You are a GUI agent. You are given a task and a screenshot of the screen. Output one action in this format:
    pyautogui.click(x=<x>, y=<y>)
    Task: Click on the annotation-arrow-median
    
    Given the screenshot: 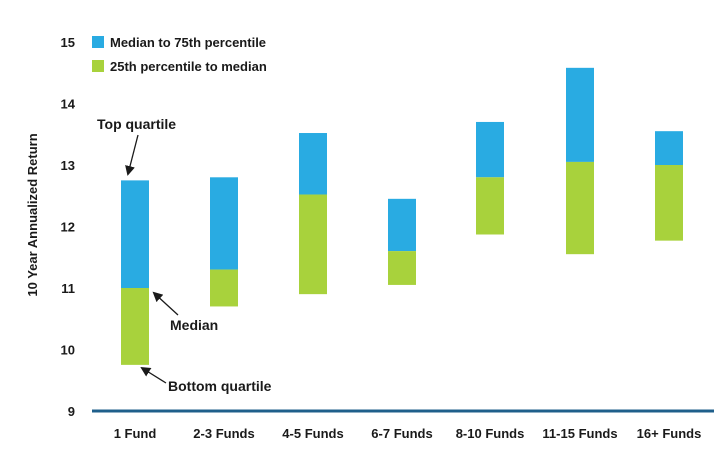 What is the action you would take?
    pyautogui.click(x=165, y=303)
    